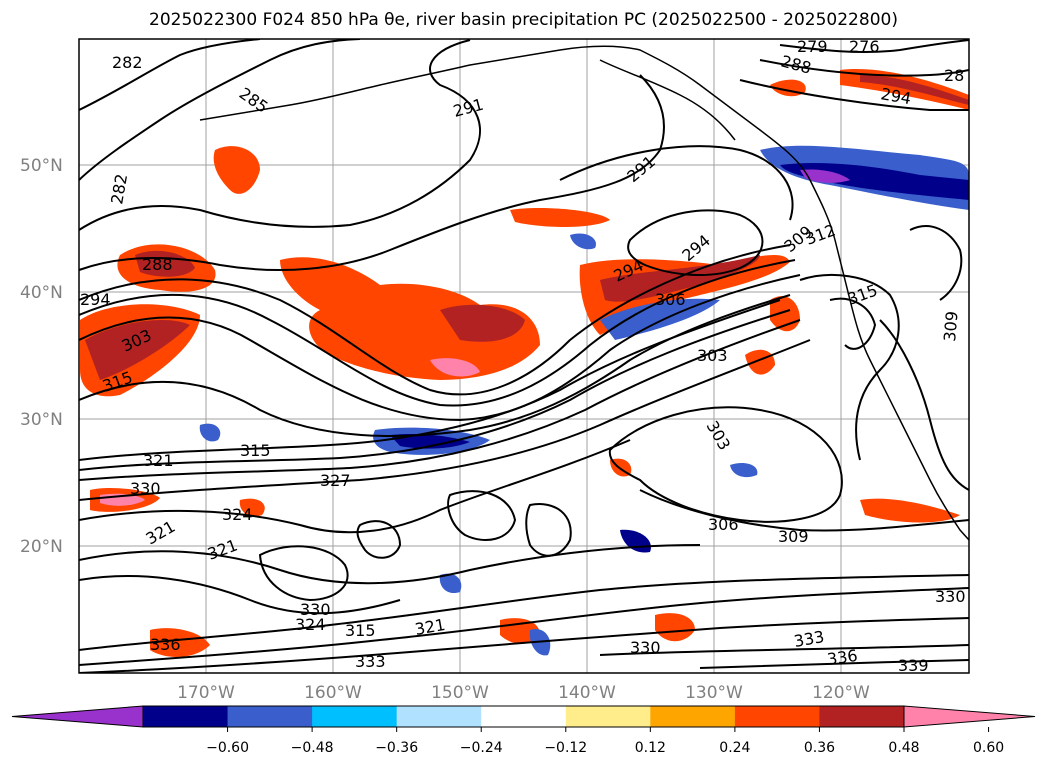  What do you see at coordinates (481, 748) in the screenshot?
I see `colorbar-tick-label: −0.24` at bounding box center [481, 748].